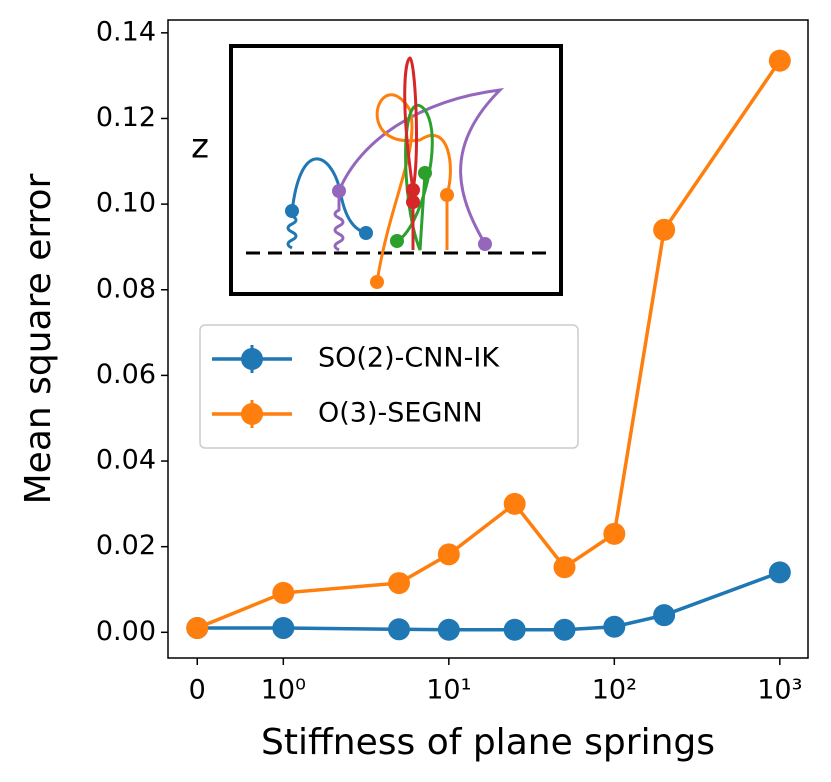 This screenshot has width=831, height=782. What do you see at coordinates (400, 413) in the screenshot?
I see `legend-label: O(3)-SEGNN` at bounding box center [400, 413].